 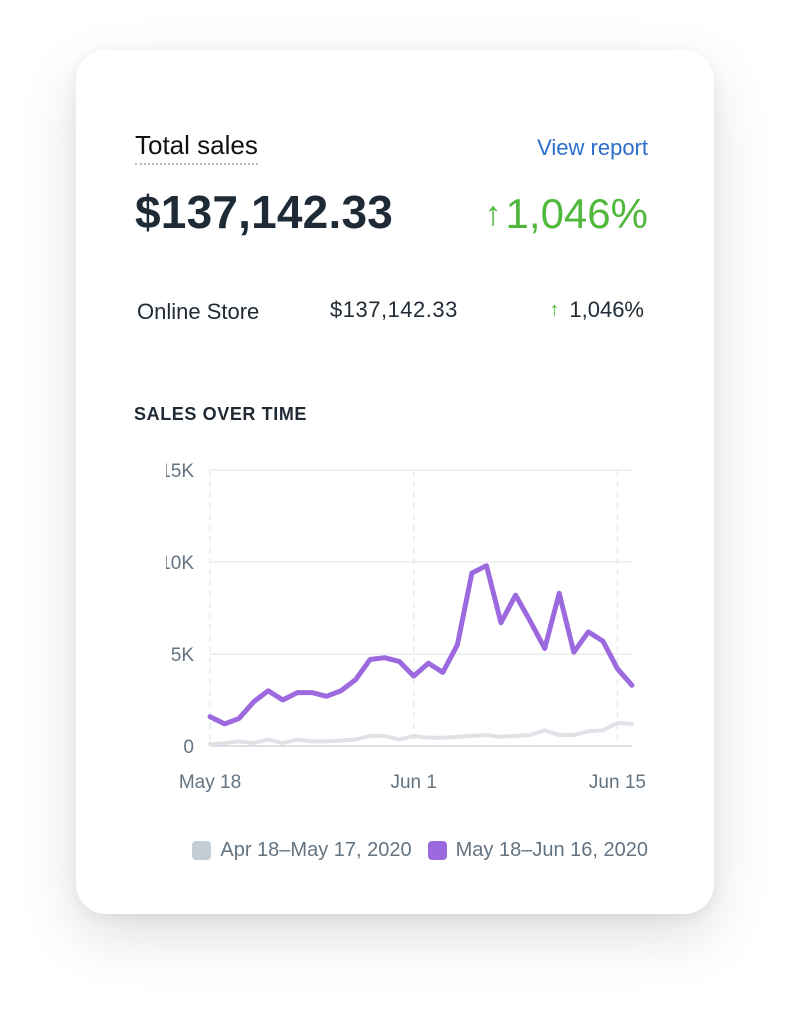 What do you see at coordinates (617, 782) in the screenshot?
I see `x-tick-label: Jun 15` at bounding box center [617, 782].